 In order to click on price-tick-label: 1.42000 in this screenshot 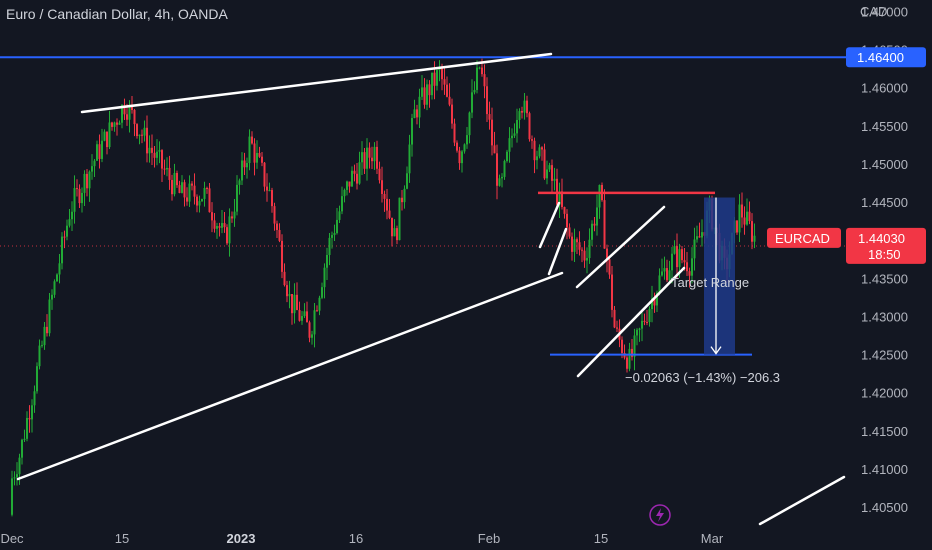, I will do `click(884, 393)`.